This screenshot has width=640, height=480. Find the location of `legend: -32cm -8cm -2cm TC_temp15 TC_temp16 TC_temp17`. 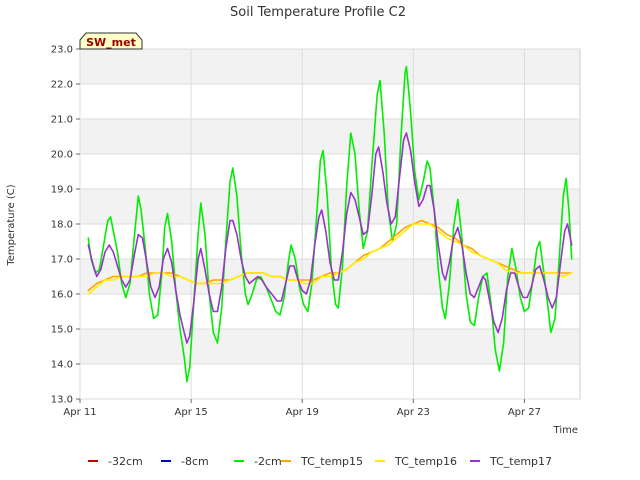

legend: -32cm -8cm -2cm TC_temp15 TC_temp16 TC_temp17 is located at coordinates (320, 461).